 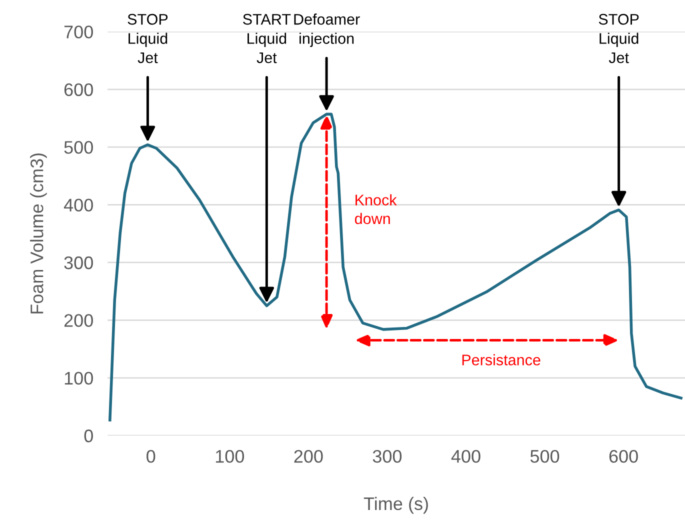 What do you see at coordinates (78, 89) in the screenshot?
I see `y-tick-label: 600` at bounding box center [78, 89].